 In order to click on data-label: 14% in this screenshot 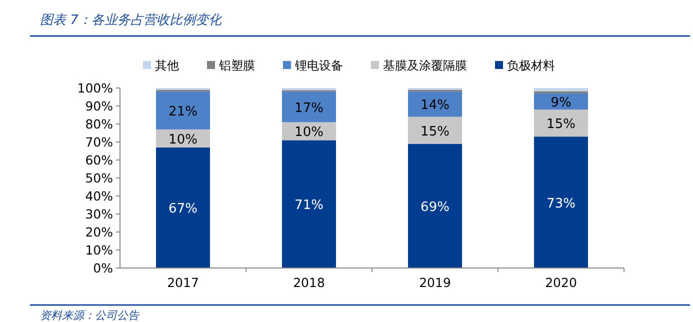, I will do `click(435, 106)`.